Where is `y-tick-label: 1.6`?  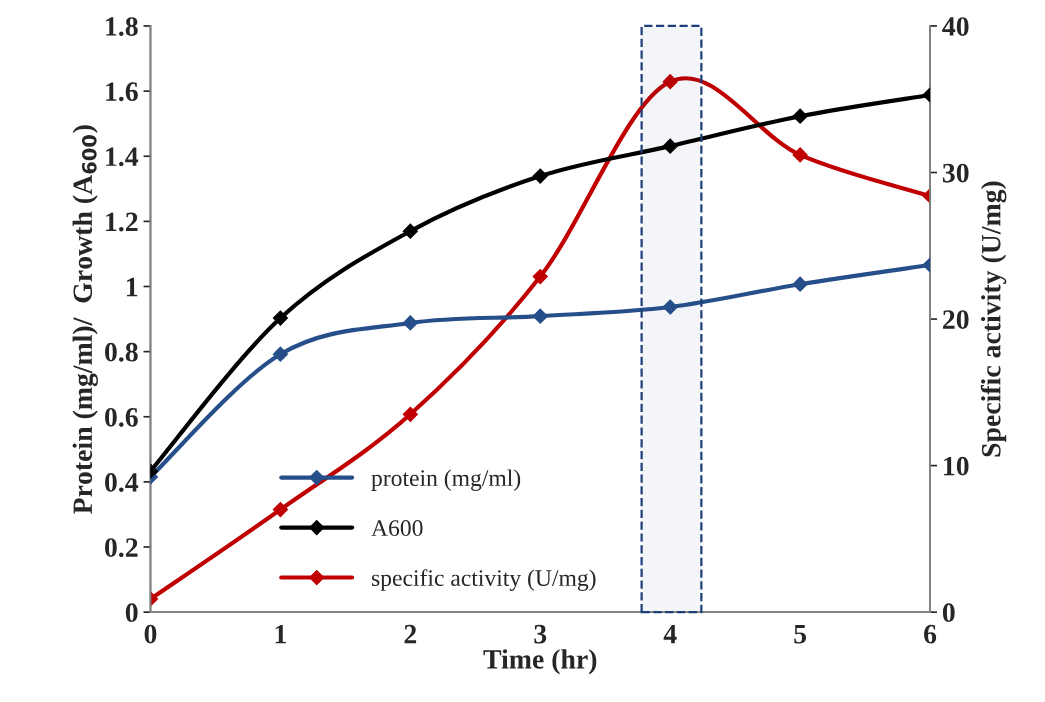 y-tick-label: 1.6 is located at coordinates (122, 92).